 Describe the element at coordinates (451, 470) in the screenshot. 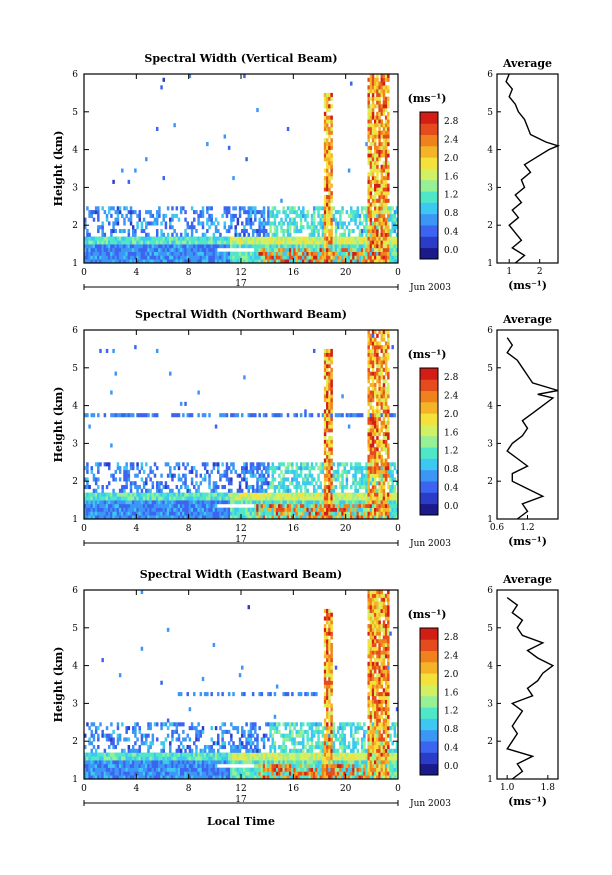

I see `colorbar-tick-label: 0.8` at that location.